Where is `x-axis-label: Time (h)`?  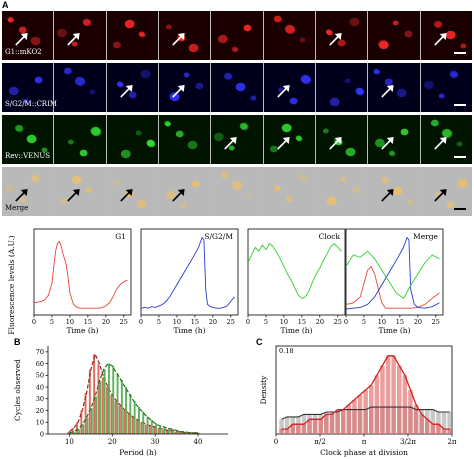
x-axis-label: Time (h) is located at coordinates (296, 330).